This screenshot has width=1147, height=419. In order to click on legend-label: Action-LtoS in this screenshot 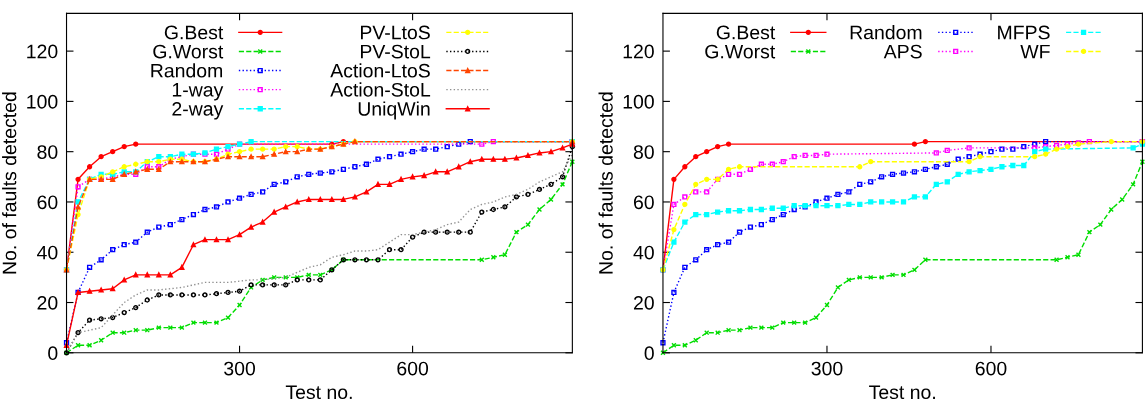, I will do `click(380, 70)`.